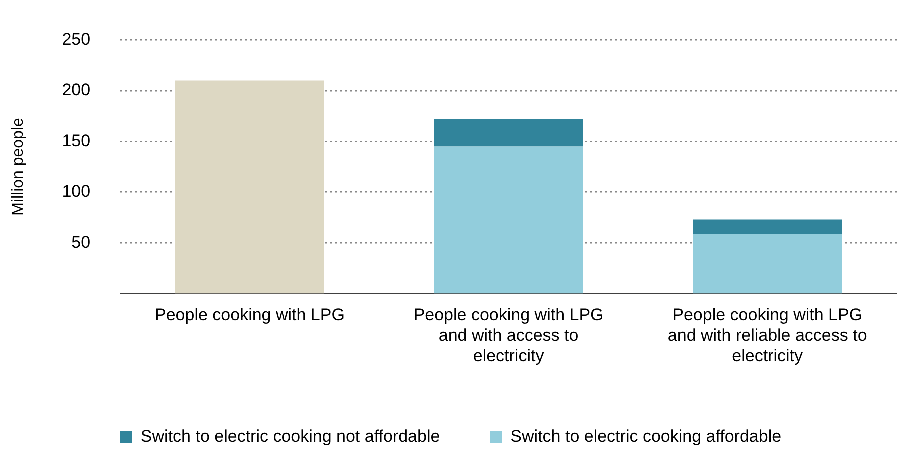 Image resolution: width=907 pixels, height=456 pixels. Describe the element at coordinates (646, 436) in the screenshot. I see `legend-label: Switch to electric cooking affordable` at that location.